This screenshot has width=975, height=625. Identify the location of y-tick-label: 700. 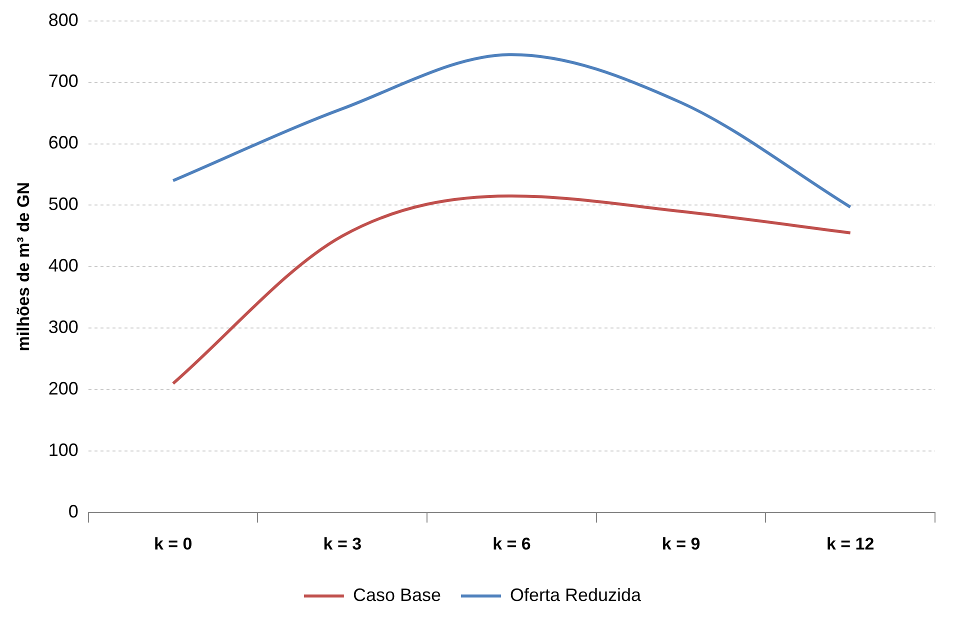
(63, 81).